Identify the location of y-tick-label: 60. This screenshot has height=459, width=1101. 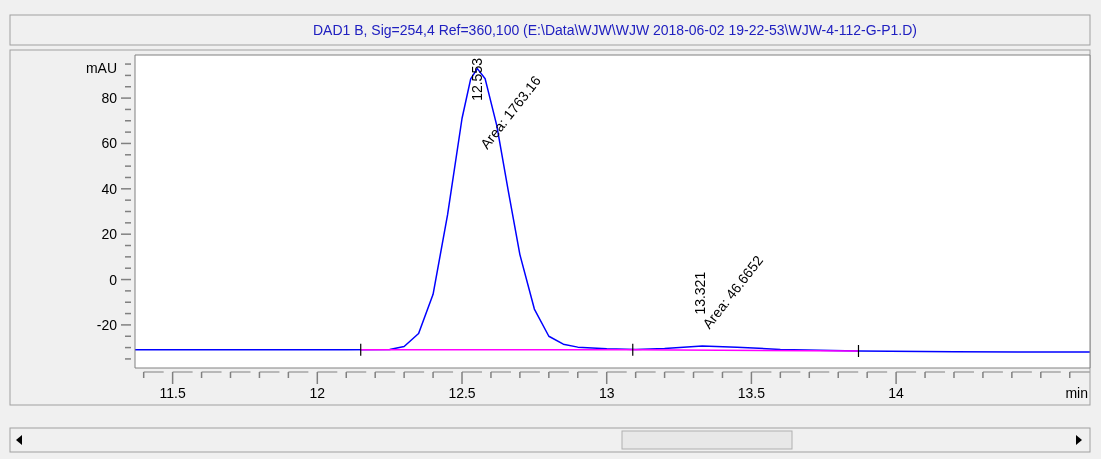
(109, 143).